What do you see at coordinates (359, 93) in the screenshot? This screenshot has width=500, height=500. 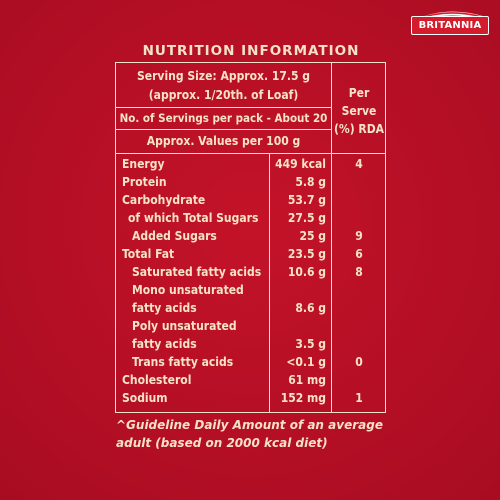 I see `rda-header-per: Per` at bounding box center [359, 93].